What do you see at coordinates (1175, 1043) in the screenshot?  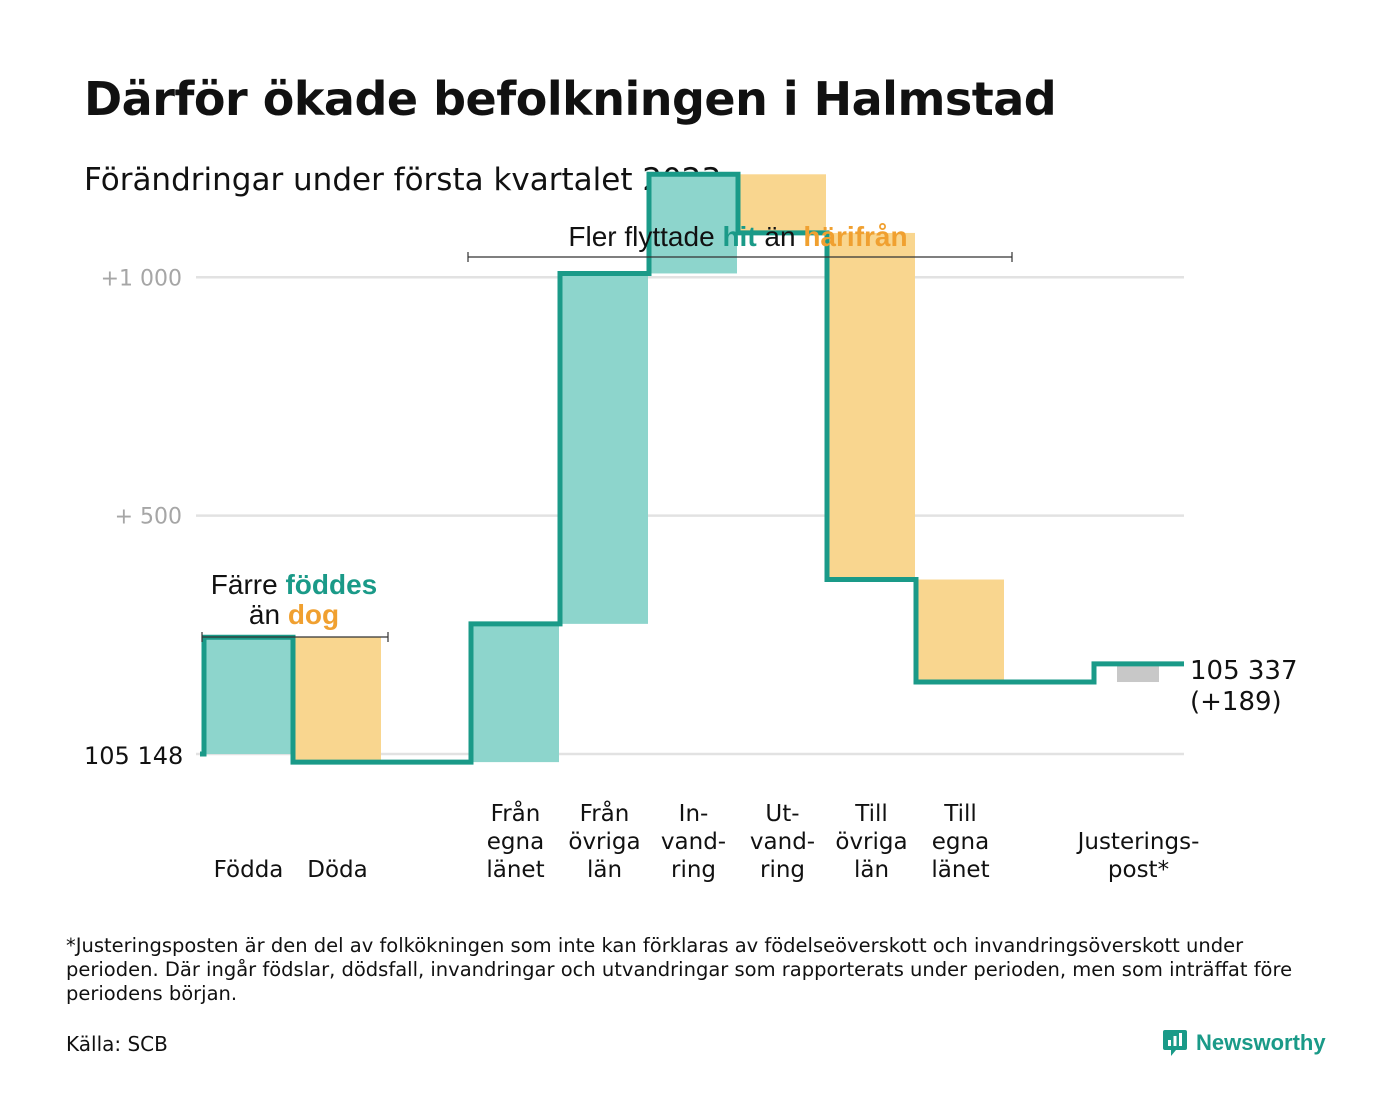 I see `newsworthy-logo-icon` at bounding box center [1175, 1043].